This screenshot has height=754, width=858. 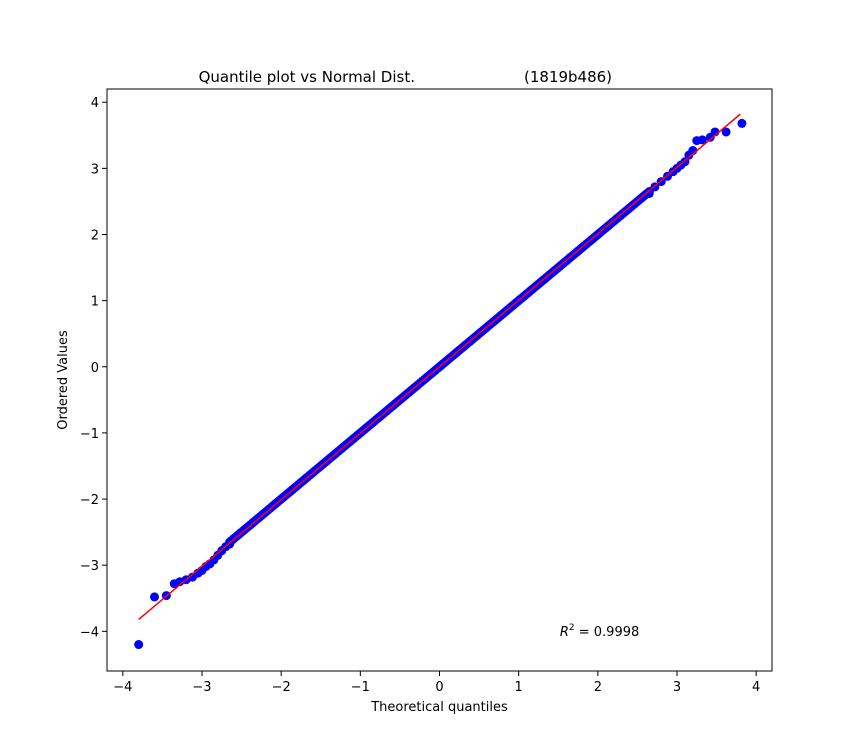 I want to click on x-tick-label: 4, so click(x=756, y=687).